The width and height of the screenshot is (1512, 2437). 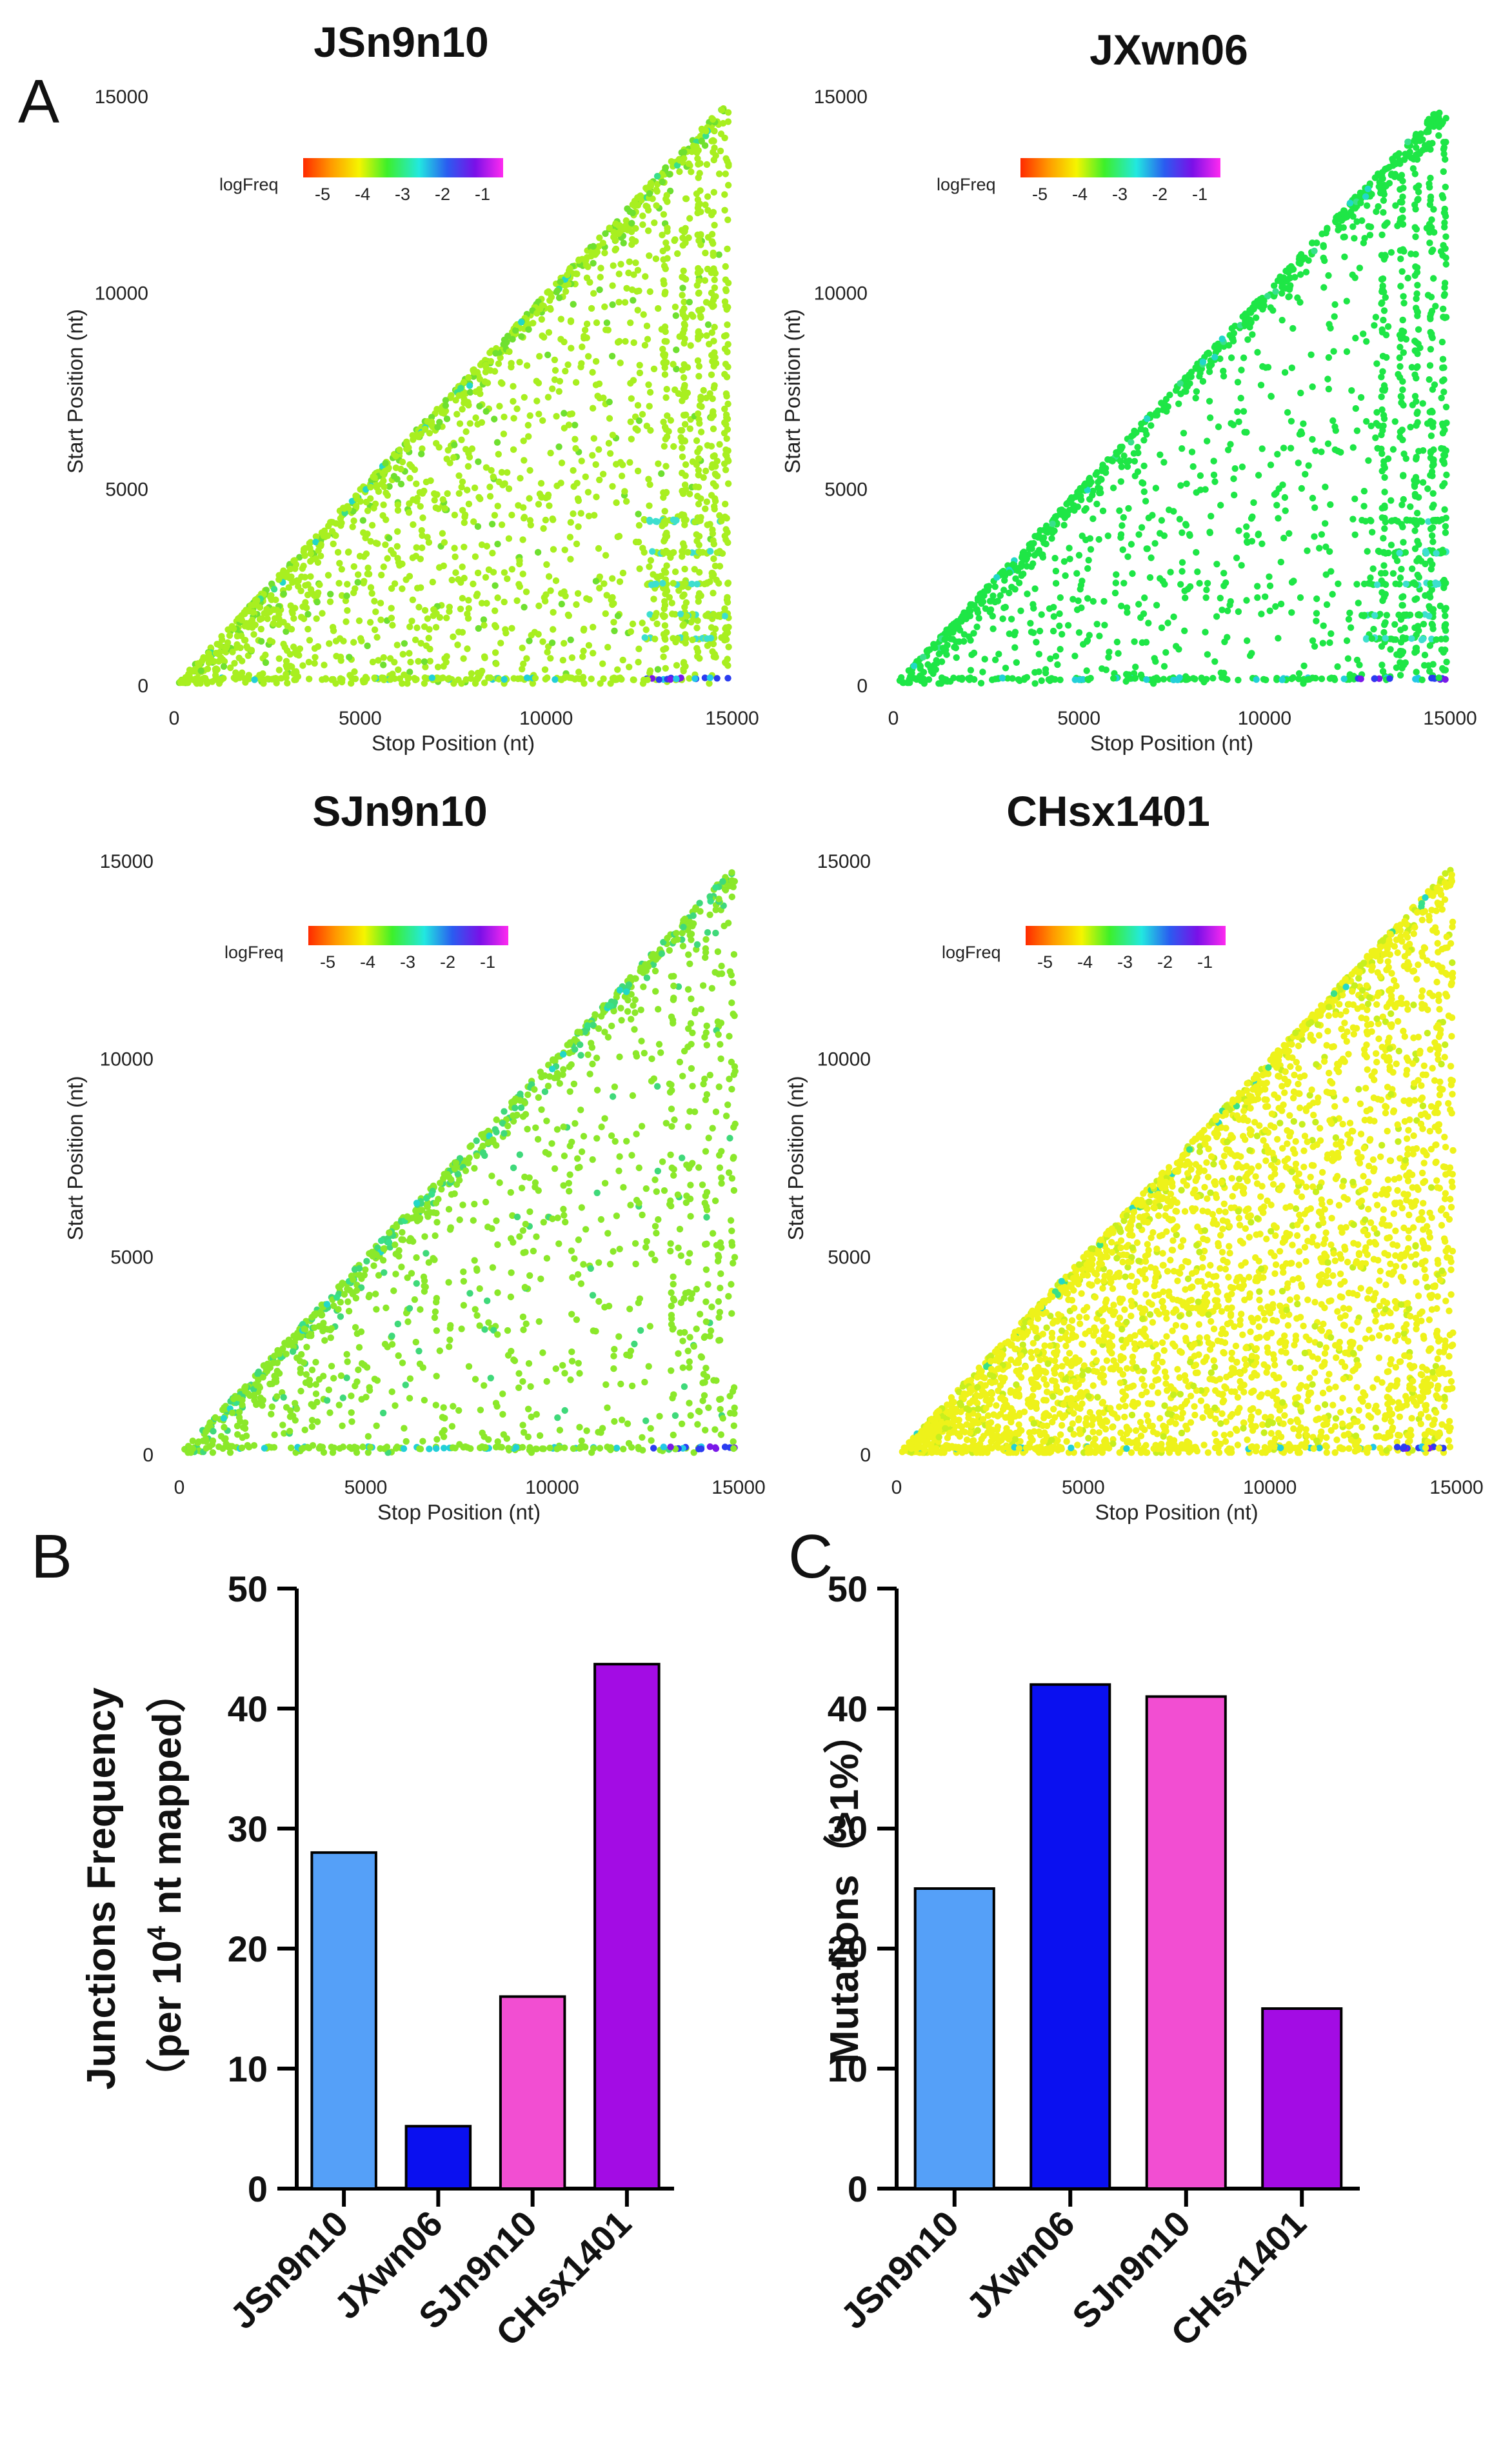 What do you see at coordinates (408, 962) in the screenshot?
I see `legend-tick-label: -3` at bounding box center [408, 962].